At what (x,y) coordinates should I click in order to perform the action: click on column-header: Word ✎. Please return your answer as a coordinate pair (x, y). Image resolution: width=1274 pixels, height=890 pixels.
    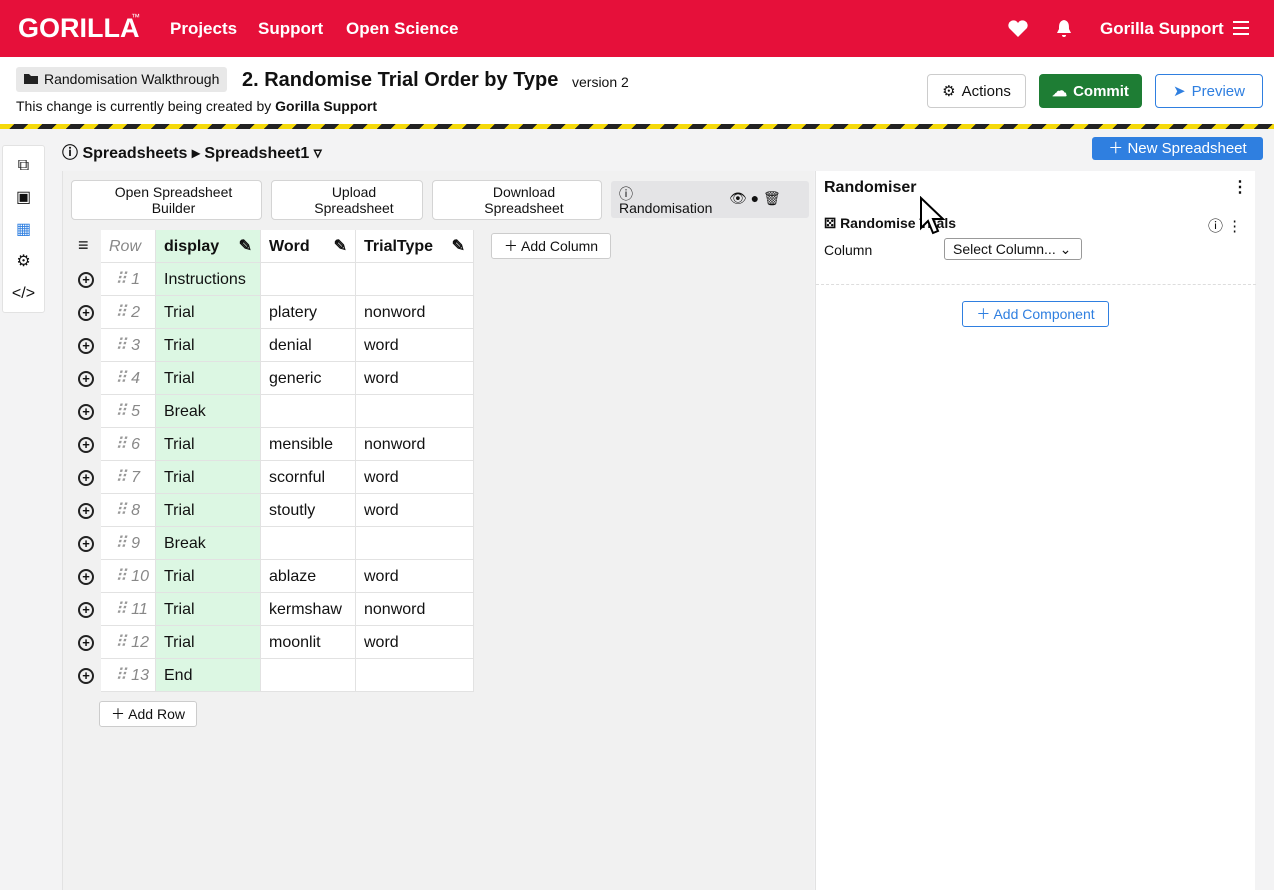
    Looking at the image, I should click on (308, 246).